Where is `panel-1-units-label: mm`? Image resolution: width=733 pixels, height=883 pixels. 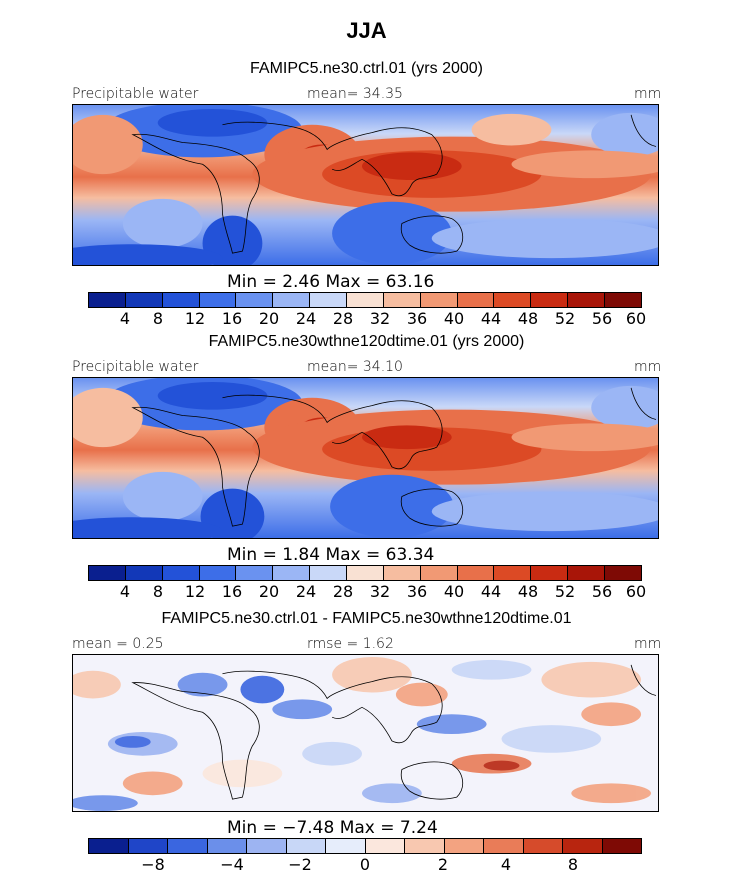
panel-1-units-label: mm is located at coordinates (648, 94).